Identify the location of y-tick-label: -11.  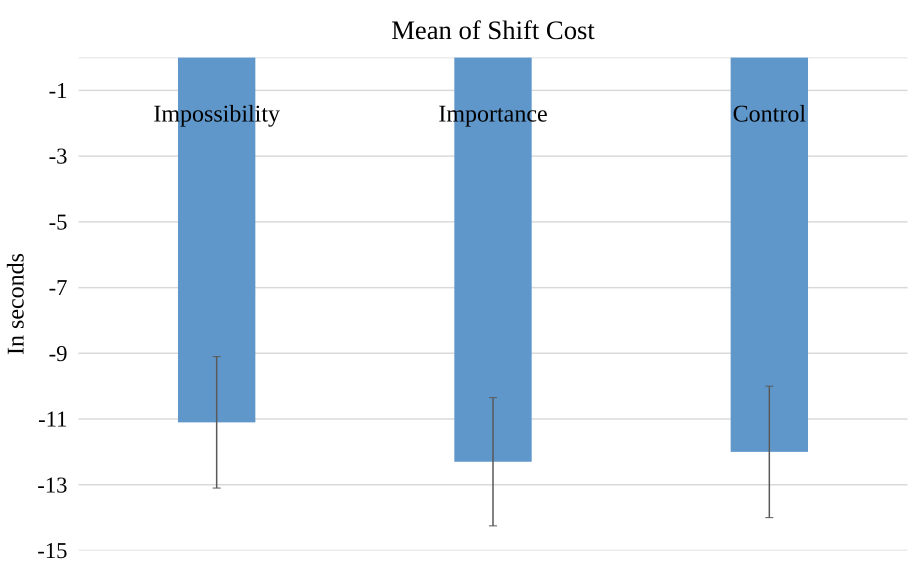
(53, 419).